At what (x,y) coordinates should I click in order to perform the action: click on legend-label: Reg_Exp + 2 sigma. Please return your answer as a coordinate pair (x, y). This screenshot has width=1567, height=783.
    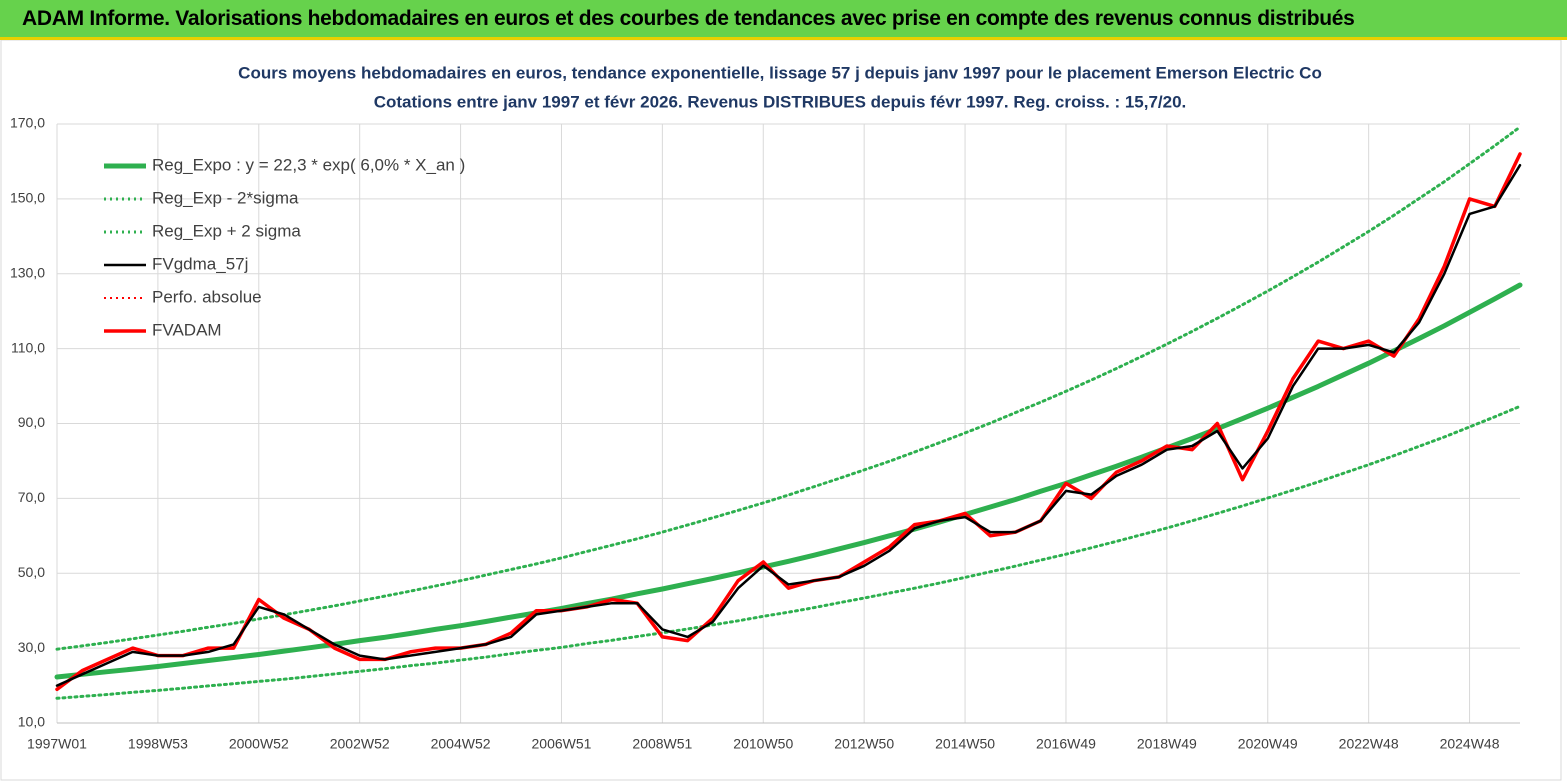
    Looking at the image, I should click on (226, 230).